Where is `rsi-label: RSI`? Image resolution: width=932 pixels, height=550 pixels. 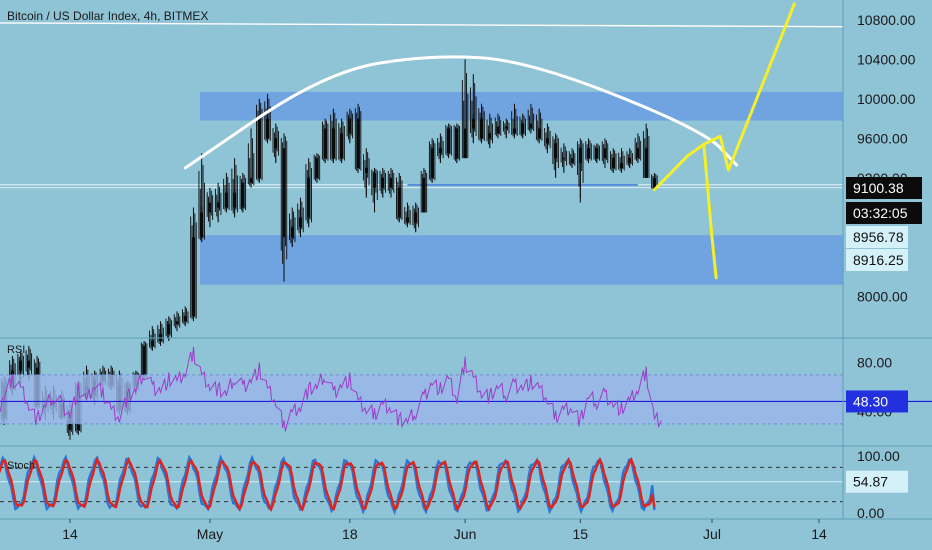
rsi-label: RSI is located at coordinates (16, 350).